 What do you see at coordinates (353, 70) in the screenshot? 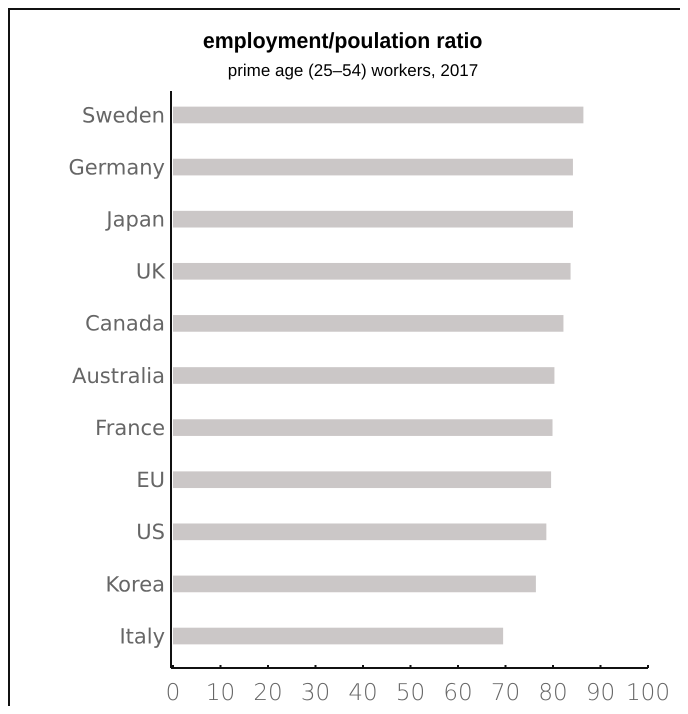
I see `chart-subtitle: prime age (25–54) workers, 2017` at bounding box center [353, 70].